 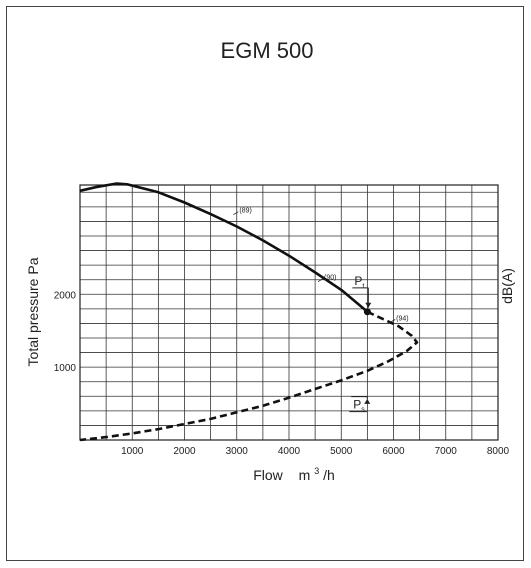 I want to click on x-axis-label: Flow m 3 /h, so click(x=294, y=472).